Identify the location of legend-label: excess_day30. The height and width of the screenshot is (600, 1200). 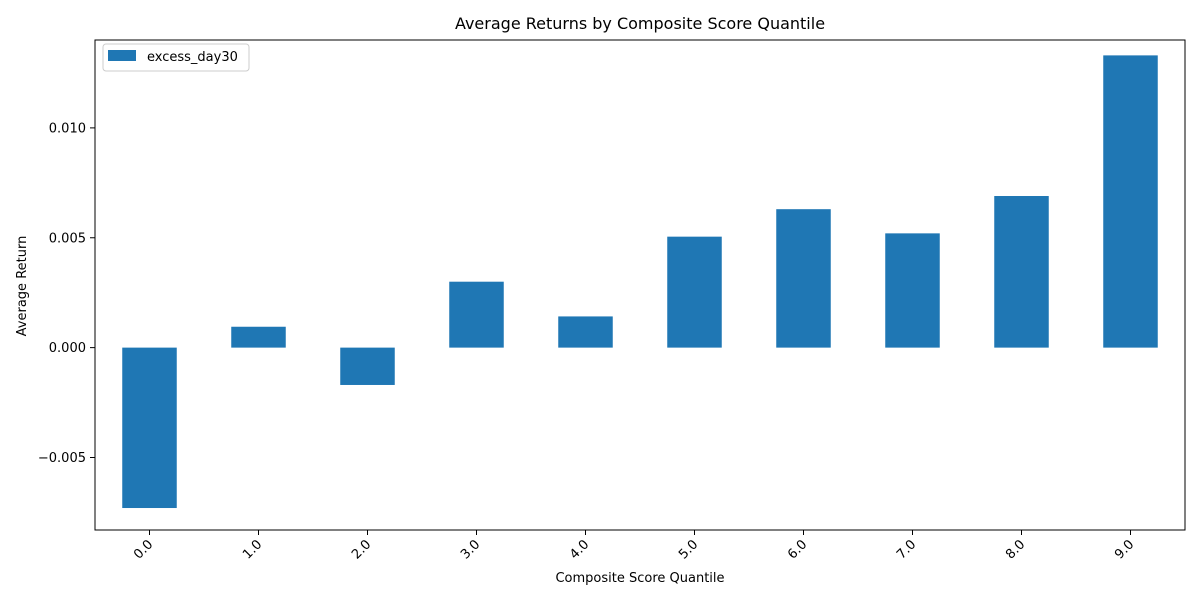
(192, 57).